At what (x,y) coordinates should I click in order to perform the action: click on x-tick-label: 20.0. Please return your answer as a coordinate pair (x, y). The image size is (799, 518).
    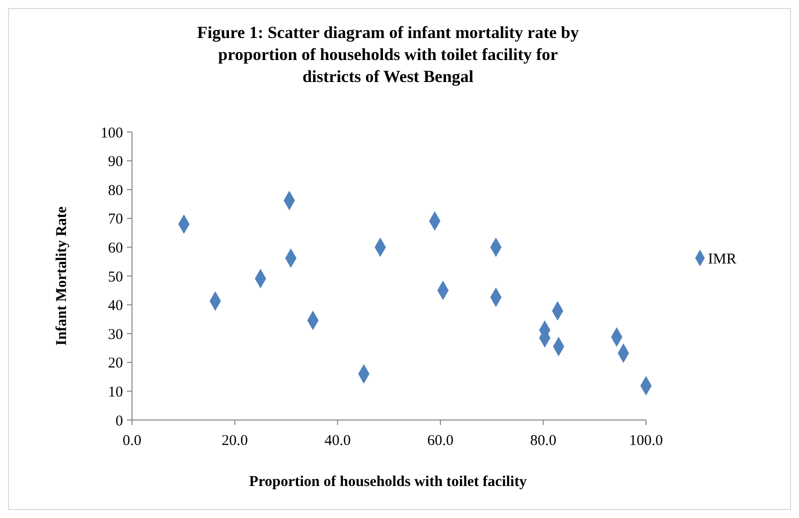
    Looking at the image, I should click on (235, 441).